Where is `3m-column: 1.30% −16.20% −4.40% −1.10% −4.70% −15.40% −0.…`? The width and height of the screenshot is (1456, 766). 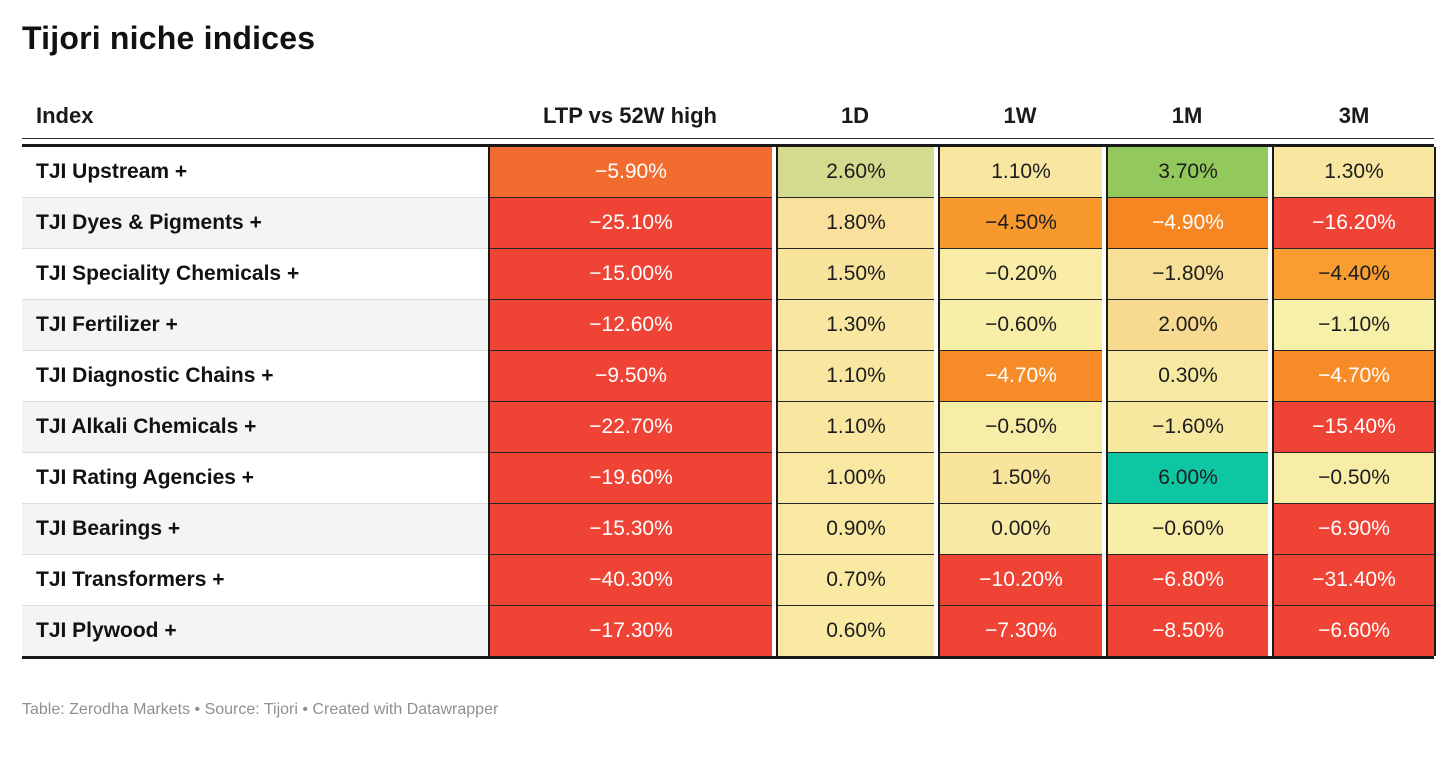
3m-column: 1.30% −16.20% −4.40% −1.10% −4.70% −15.40% −0.… is located at coordinates (1354, 401).